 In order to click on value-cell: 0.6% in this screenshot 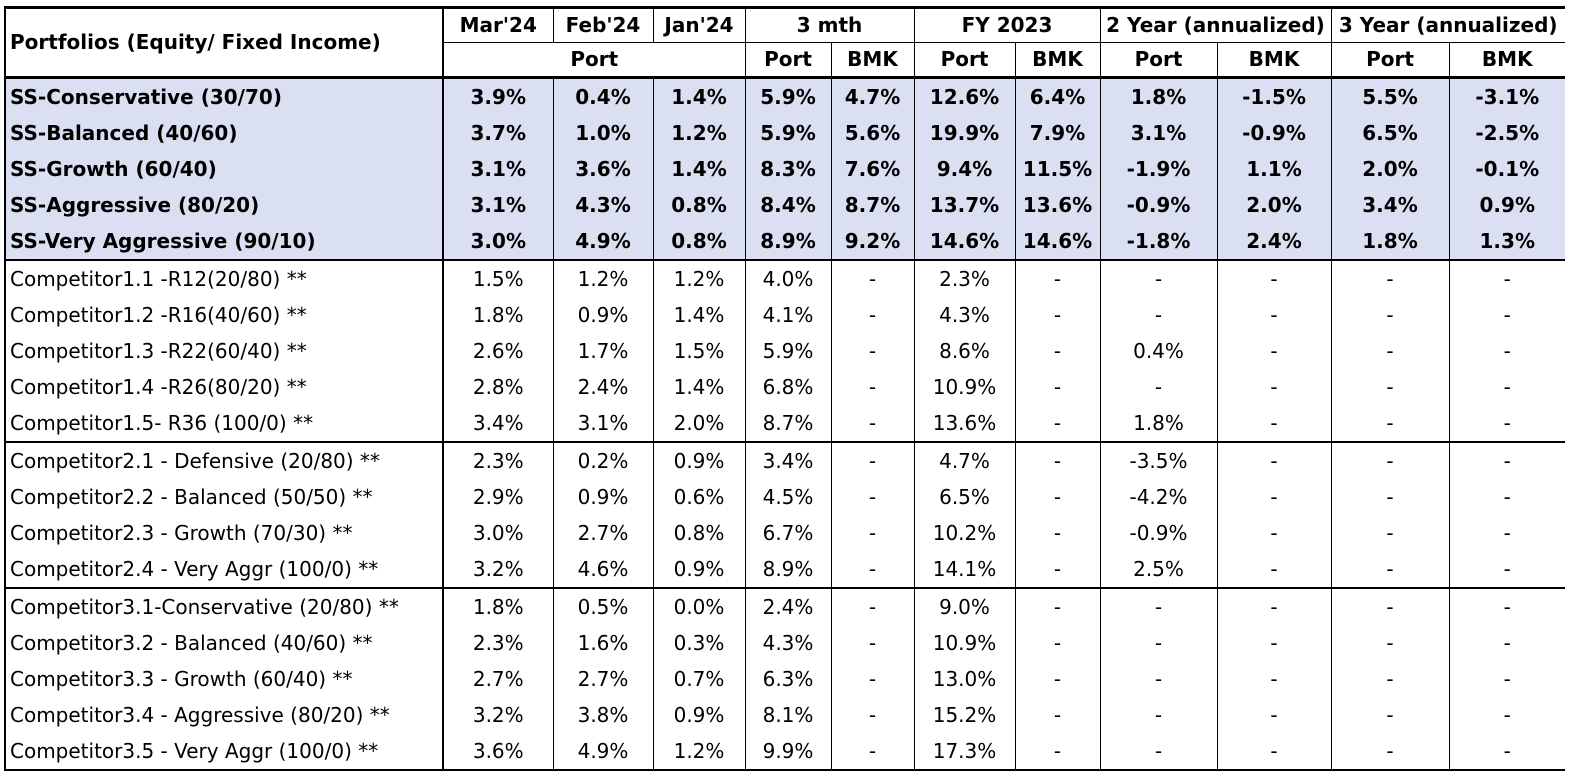, I will do `click(698, 497)`.